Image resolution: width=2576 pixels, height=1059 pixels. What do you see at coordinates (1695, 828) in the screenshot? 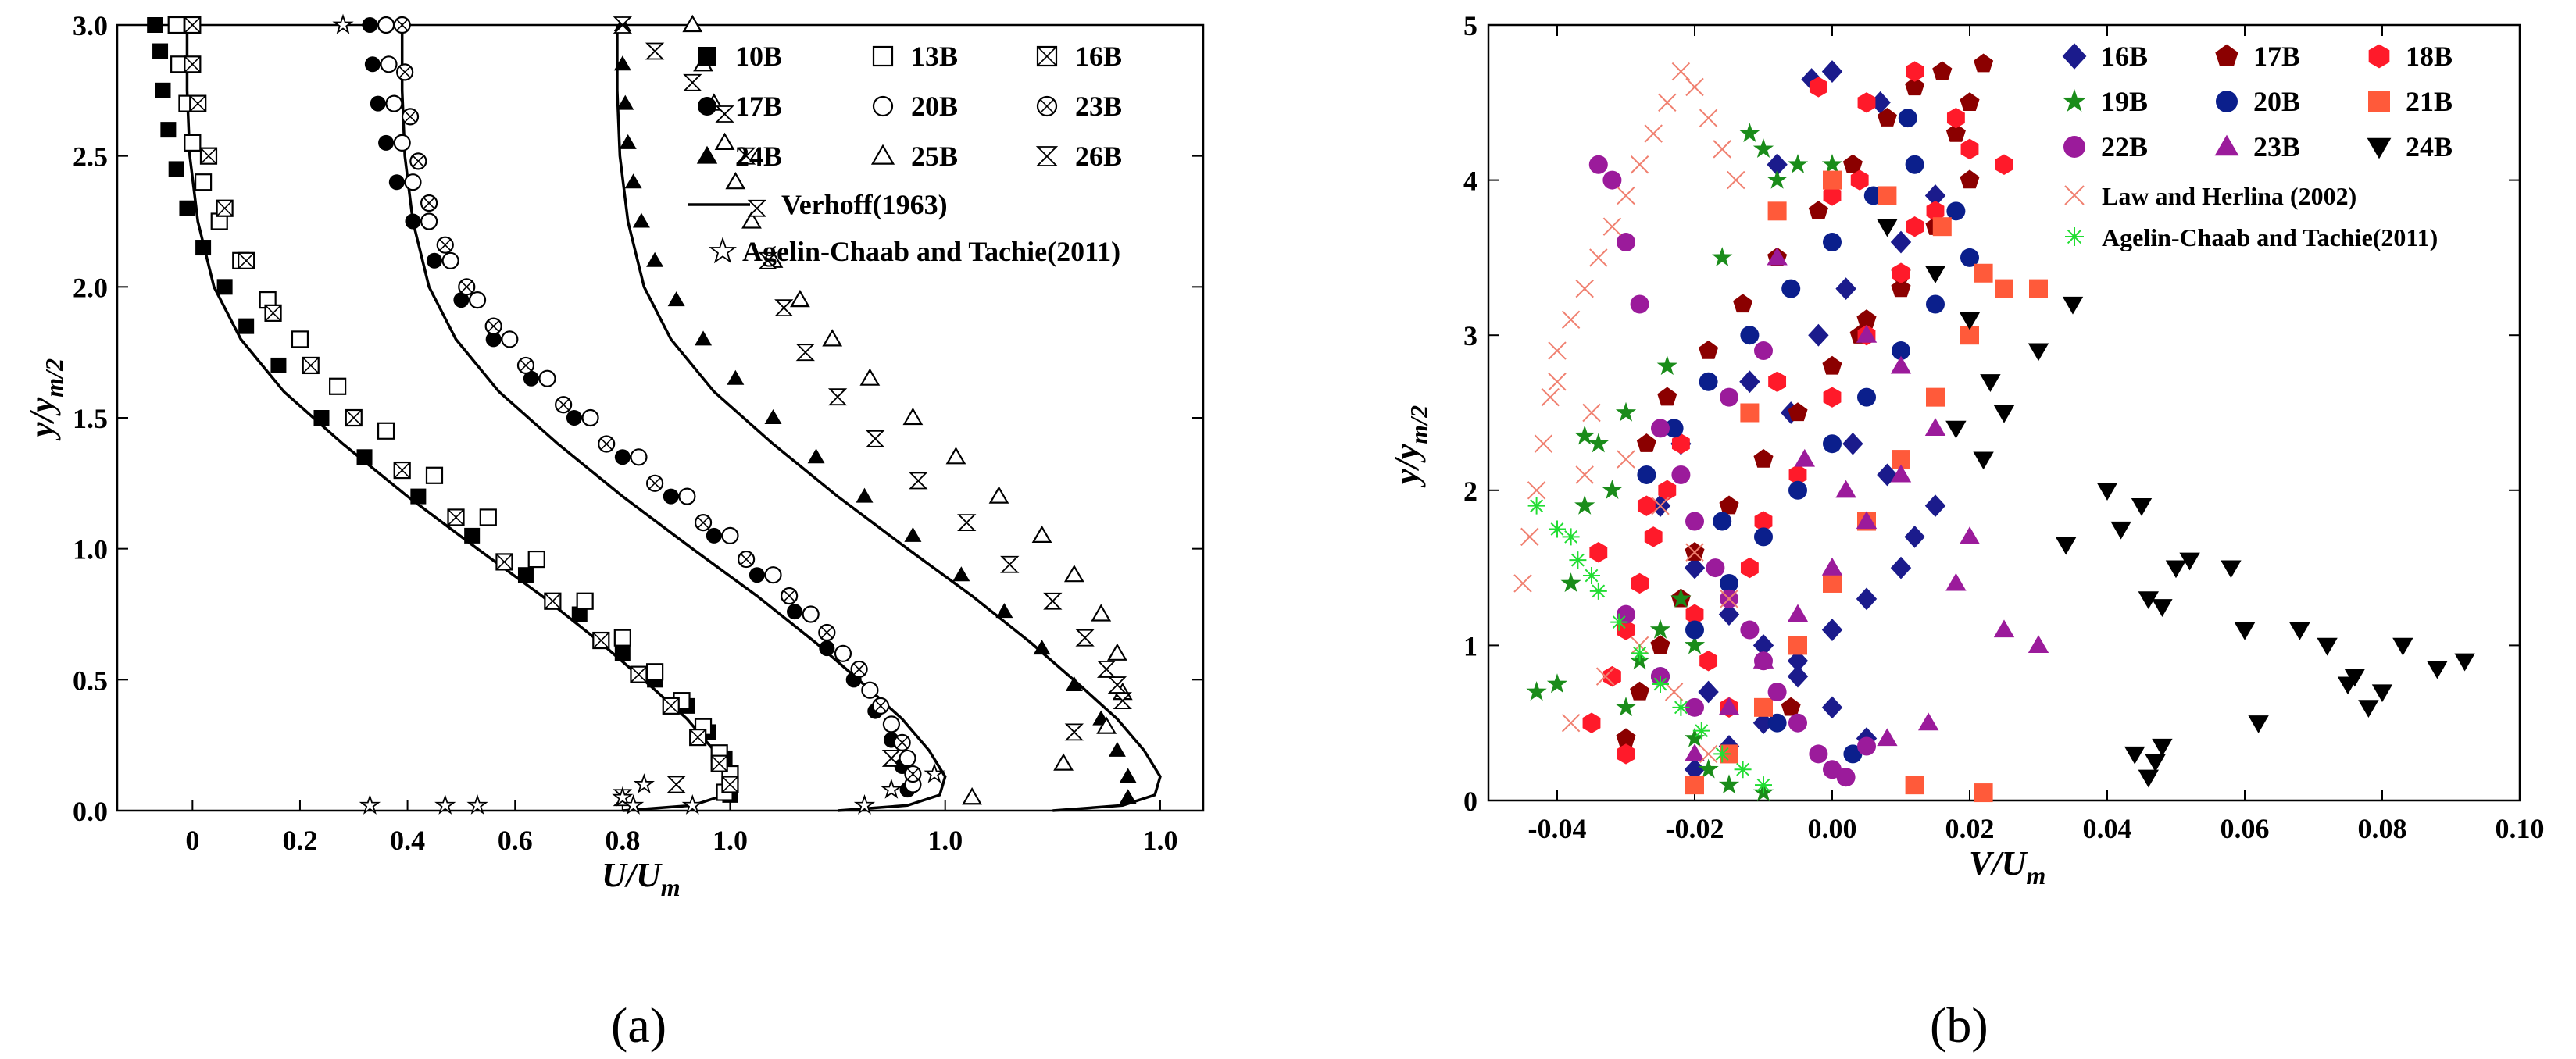
I see `x-tick-label-b: -0.02` at bounding box center [1695, 828].